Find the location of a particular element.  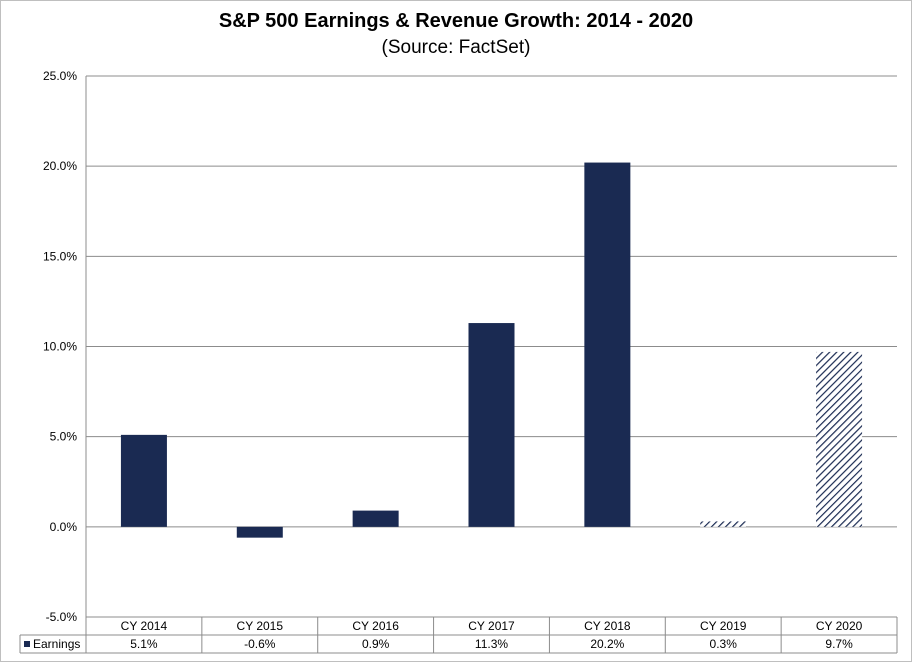

bar-cy-2014 is located at coordinates (143, 480).